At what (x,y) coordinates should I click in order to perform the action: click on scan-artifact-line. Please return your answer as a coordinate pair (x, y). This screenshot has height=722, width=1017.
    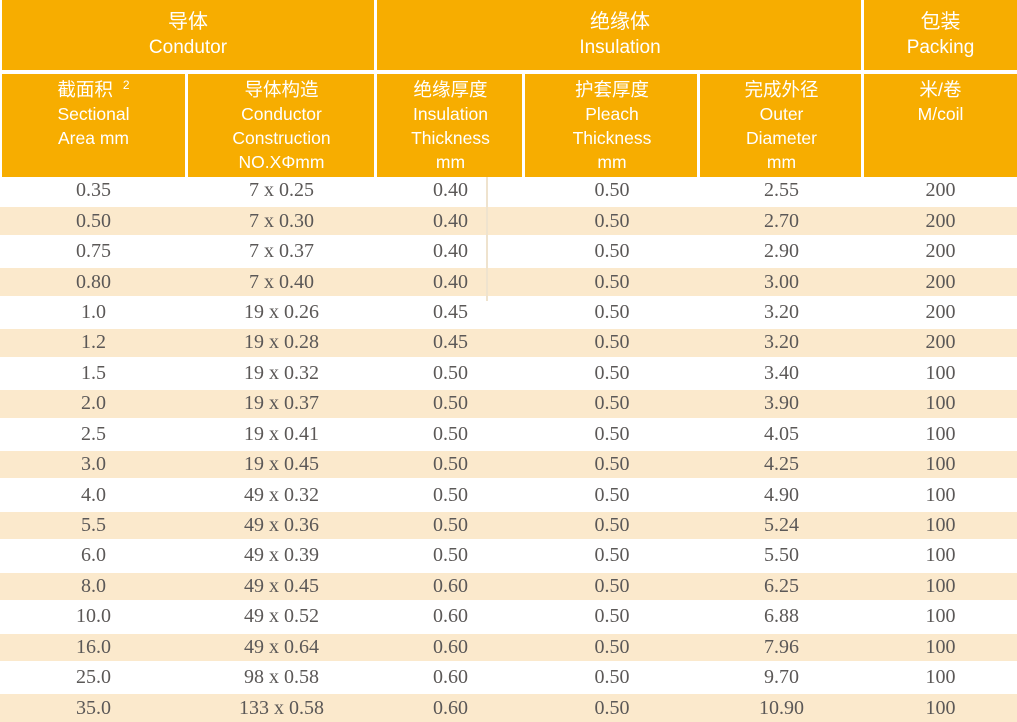
    Looking at the image, I should click on (487, 239).